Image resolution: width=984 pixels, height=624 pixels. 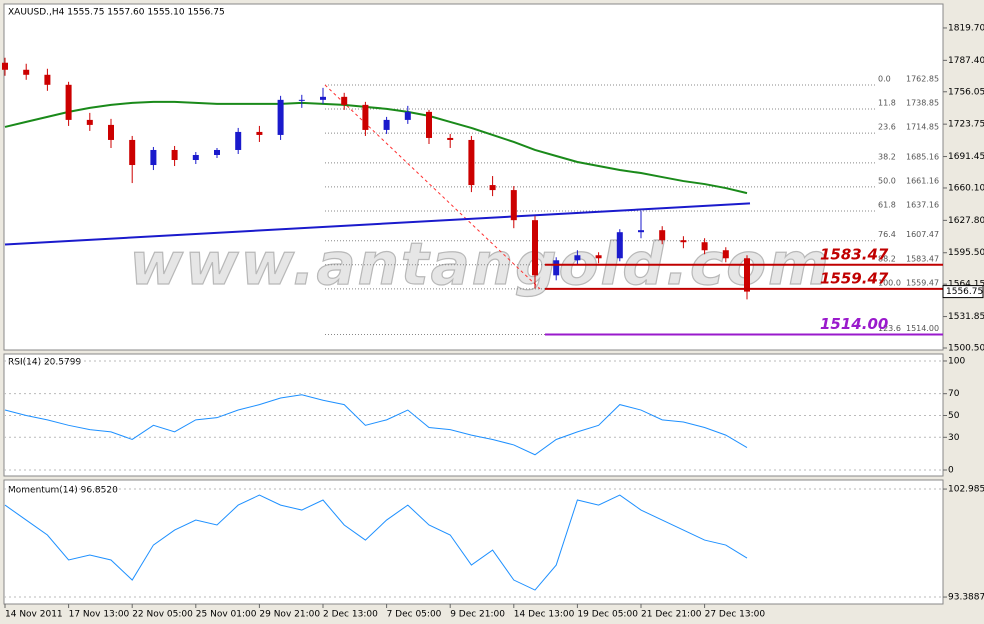 What do you see at coordinates (607, 615) in the screenshot?
I see `x-tick-label: 19 Dec 05:00` at bounding box center [607, 615].